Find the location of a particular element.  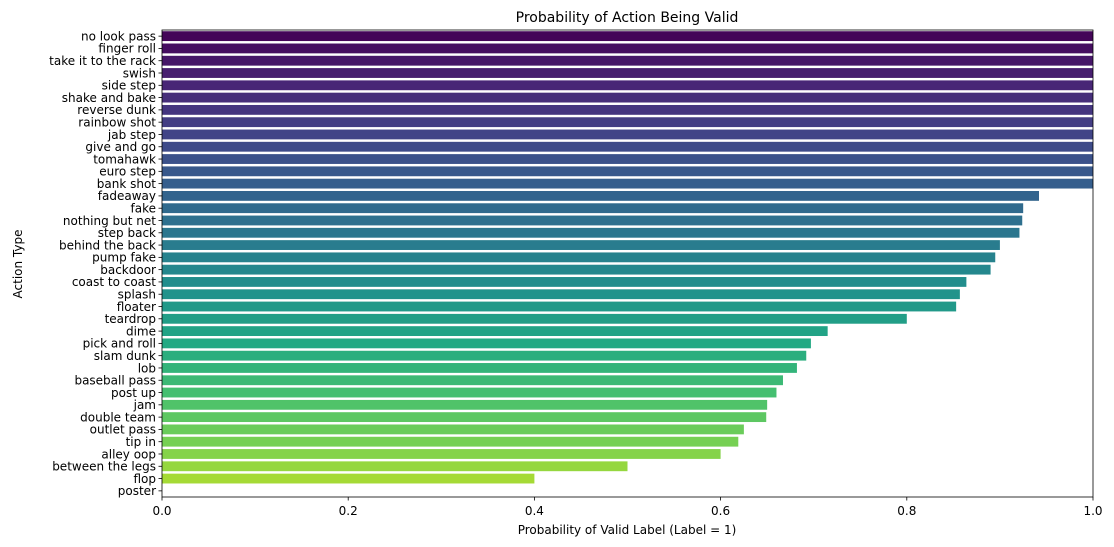

category-label-step-back: step back is located at coordinates (127, 233).